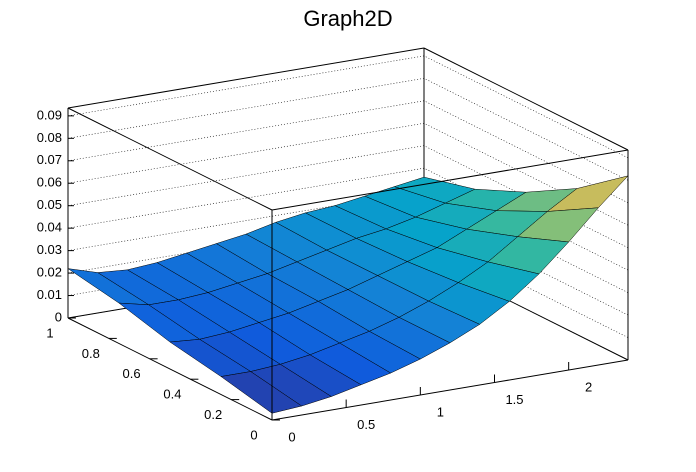 The image size is (696, 472). What do you see at coordinates (291, 436) in the screenshot?
I see `x-tick-label: 0` at bounding box center [291, 436].